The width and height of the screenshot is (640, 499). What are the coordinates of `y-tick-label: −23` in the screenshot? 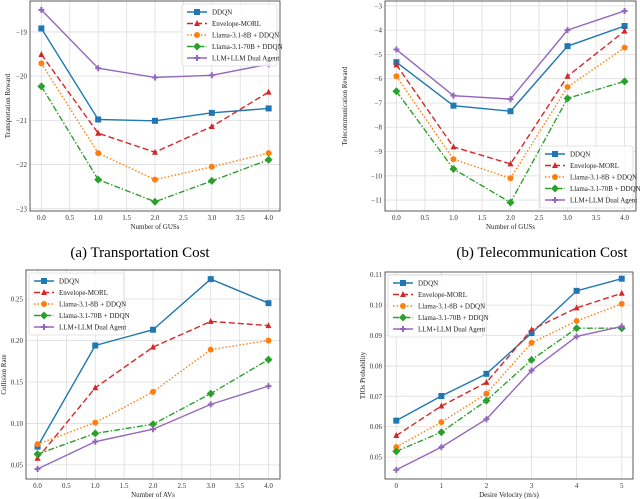 It's located at (21, 209).